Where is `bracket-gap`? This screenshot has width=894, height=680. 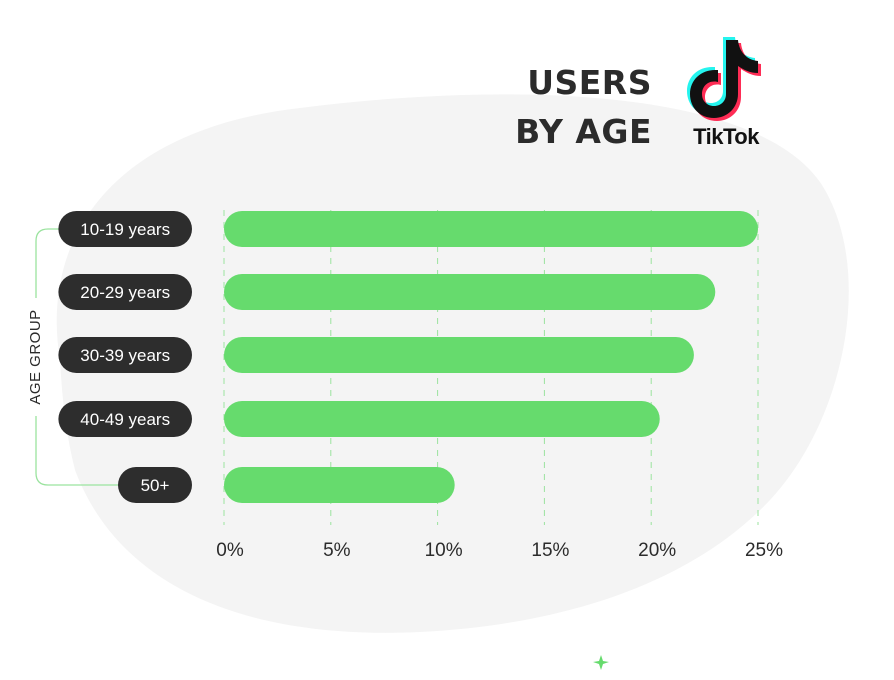 bracket-gap is located at coordinates (36, 357).